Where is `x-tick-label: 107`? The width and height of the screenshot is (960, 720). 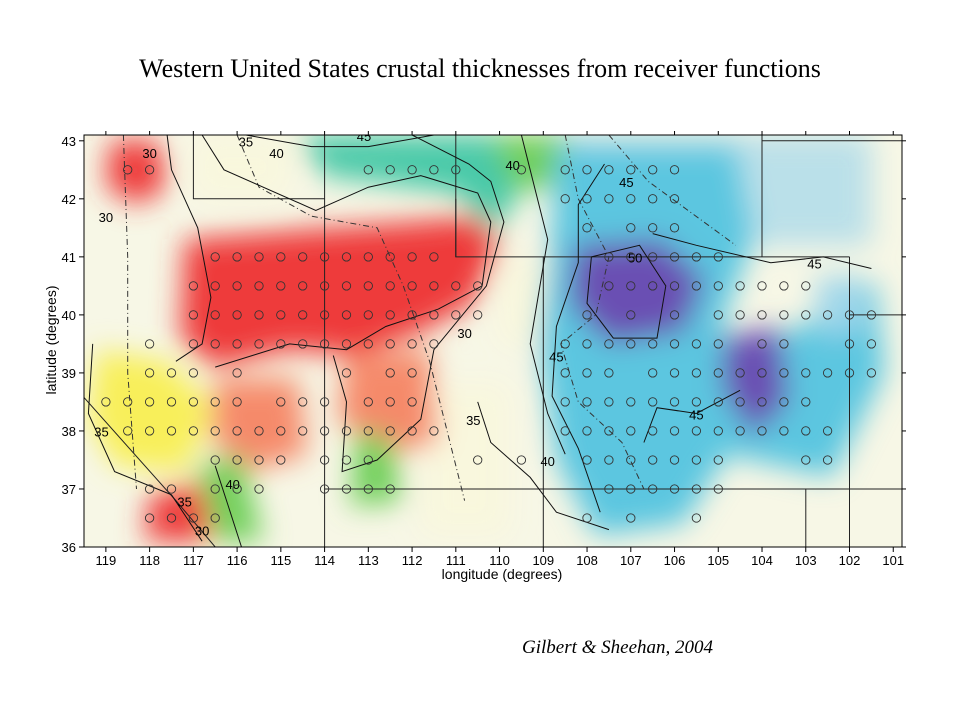
x-tick-label: 107 is located at coordinates (631, 560).